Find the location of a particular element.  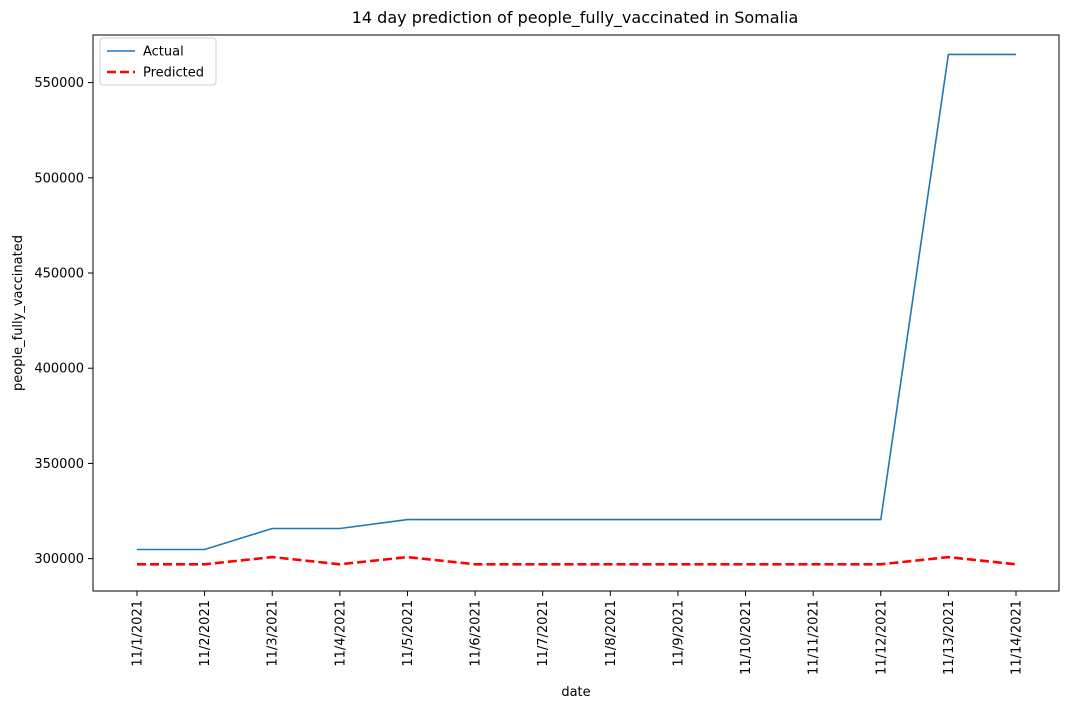

series-line-predicted is located at coordinates (577, 560).